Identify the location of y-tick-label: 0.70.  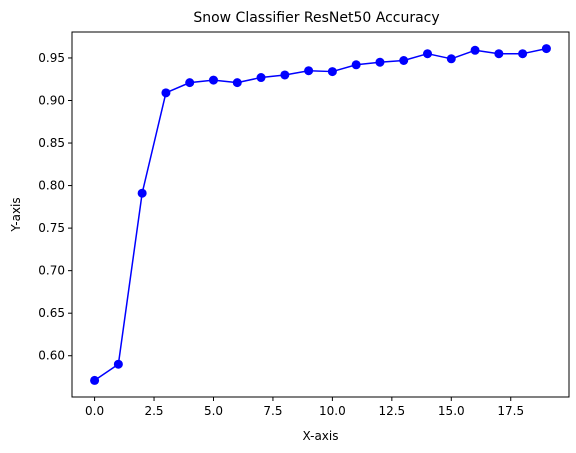
(51, 271).